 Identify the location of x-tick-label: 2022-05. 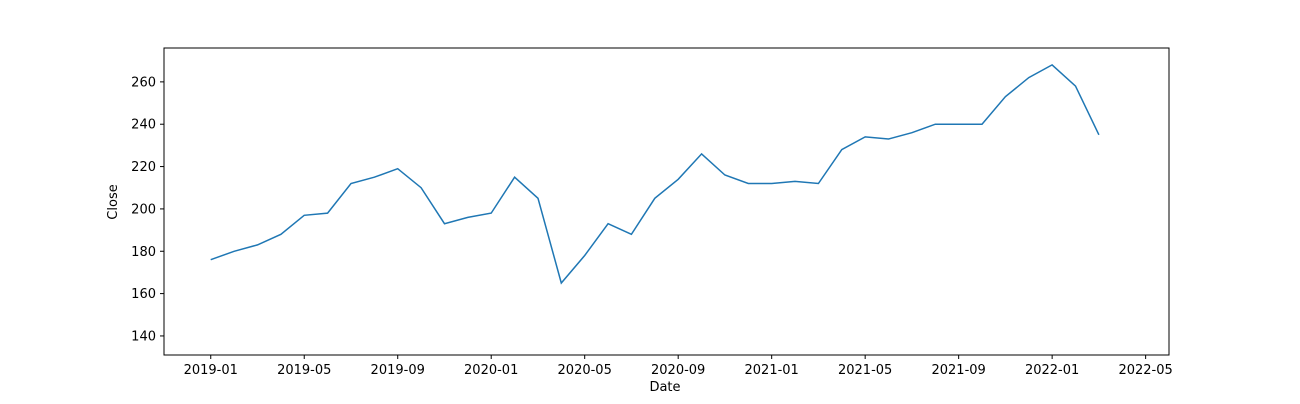
(1145, 370).